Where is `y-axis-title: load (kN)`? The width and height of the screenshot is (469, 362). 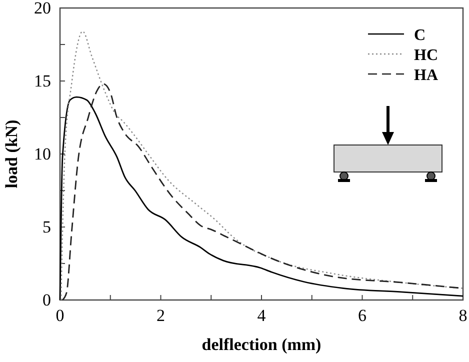
y-axis-title: load (kN) is located at coordinates (11, 154).